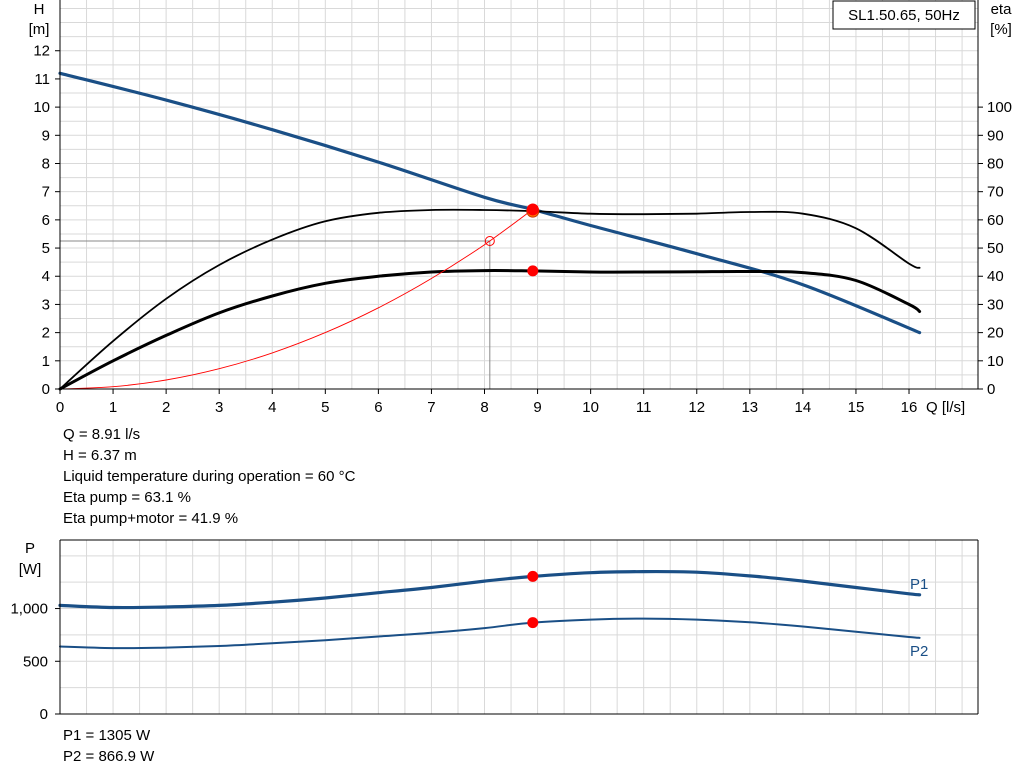 This screenshot has width=1024, height=781. I want to click on y-right-axis-unit: [%], so click(1001, 29).